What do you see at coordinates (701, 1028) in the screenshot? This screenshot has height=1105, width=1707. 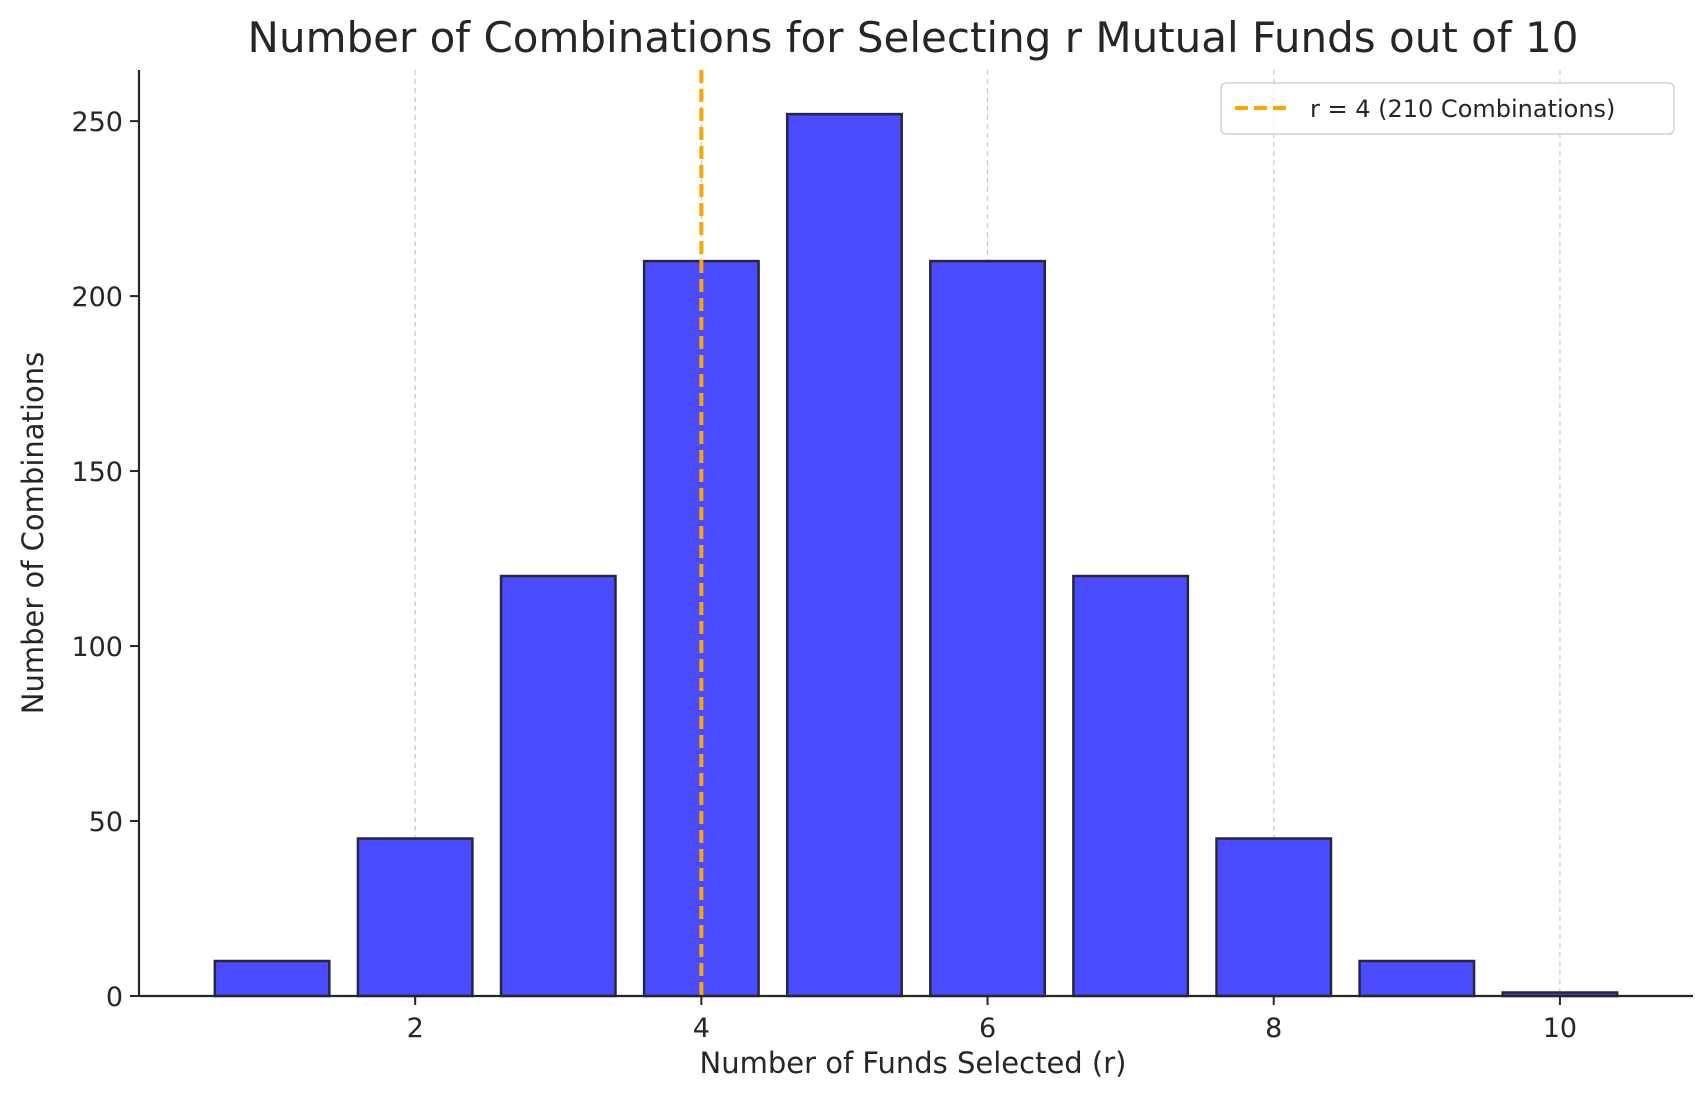 I see `x-tick-label-4: 4` at bounding box center [701, 1028].